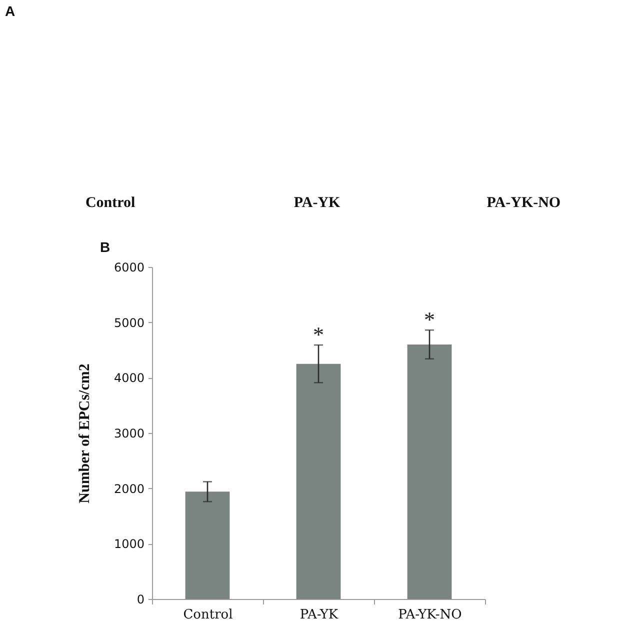 This screenshot has height=627, width=637. I want to click on x-tick-label: PA-YK-NO, so click(430, 615).